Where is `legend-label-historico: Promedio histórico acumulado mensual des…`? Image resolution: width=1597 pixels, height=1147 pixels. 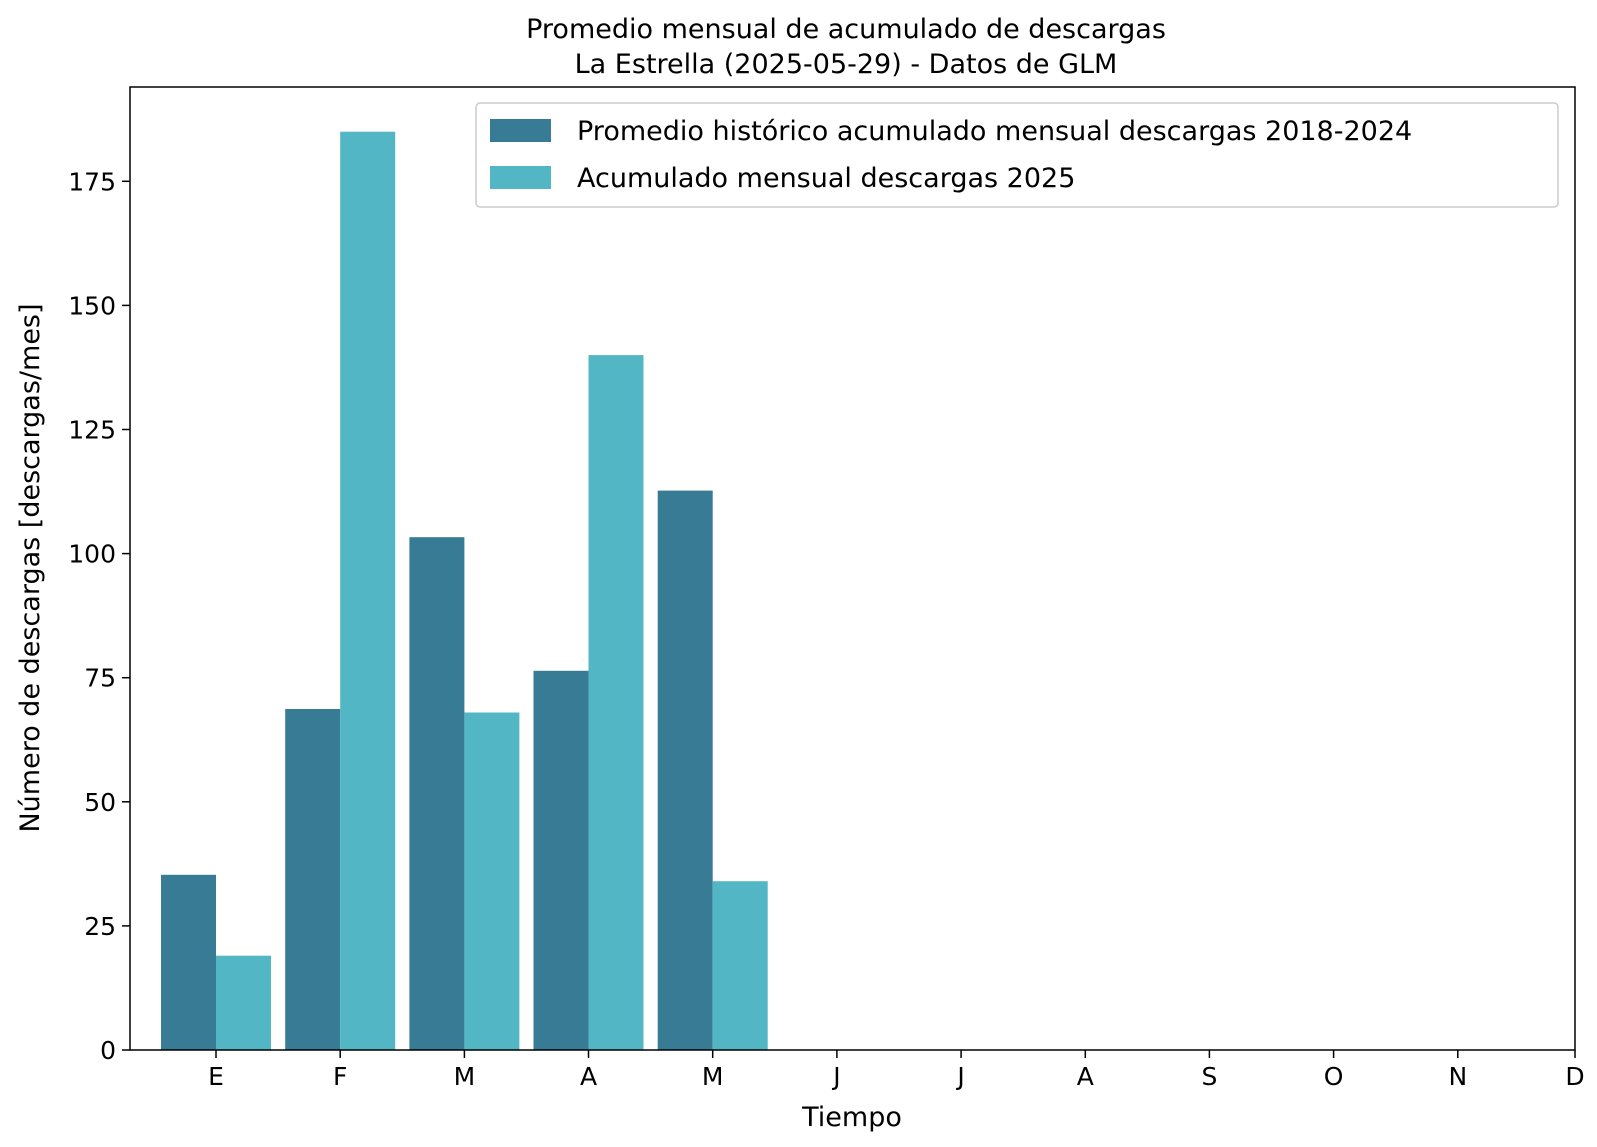 legend-label-historico: Promedio histórico acumulado mensual des… is located at coordinates (994, 131).